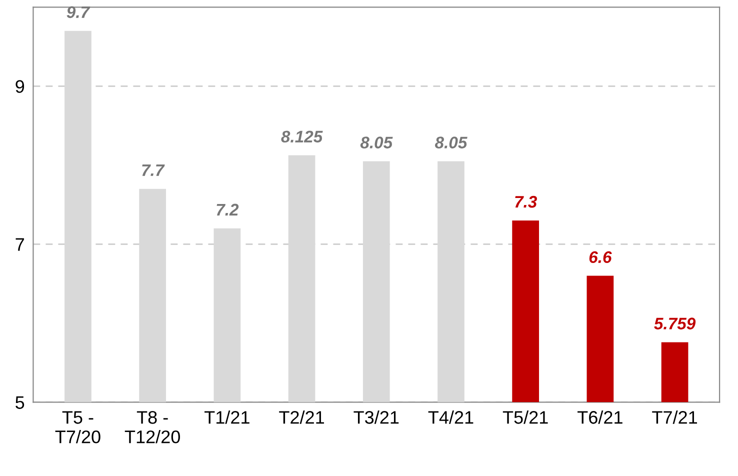 The image size is (738, 476). Describe the element at coordinates (675, 324) in the screenshot. I see `data-label: 5.759` at that location.